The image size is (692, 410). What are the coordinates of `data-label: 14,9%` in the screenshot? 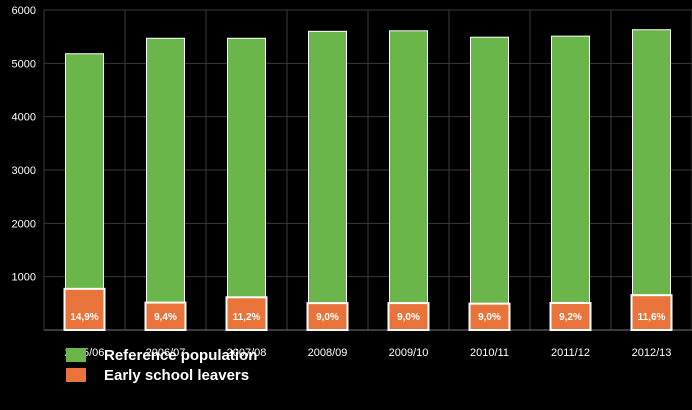 It's located at (84, 317).